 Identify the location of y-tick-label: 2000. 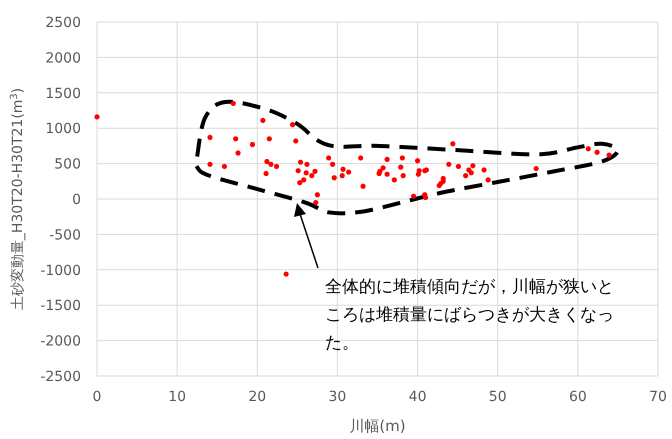
(63, 58).